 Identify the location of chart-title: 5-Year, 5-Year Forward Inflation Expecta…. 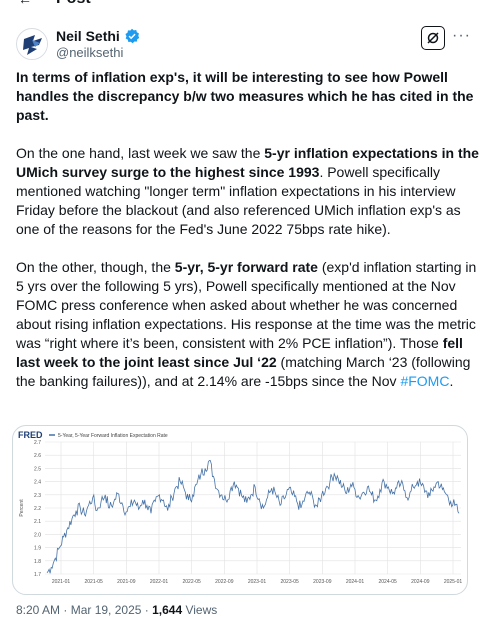
(113, 436).